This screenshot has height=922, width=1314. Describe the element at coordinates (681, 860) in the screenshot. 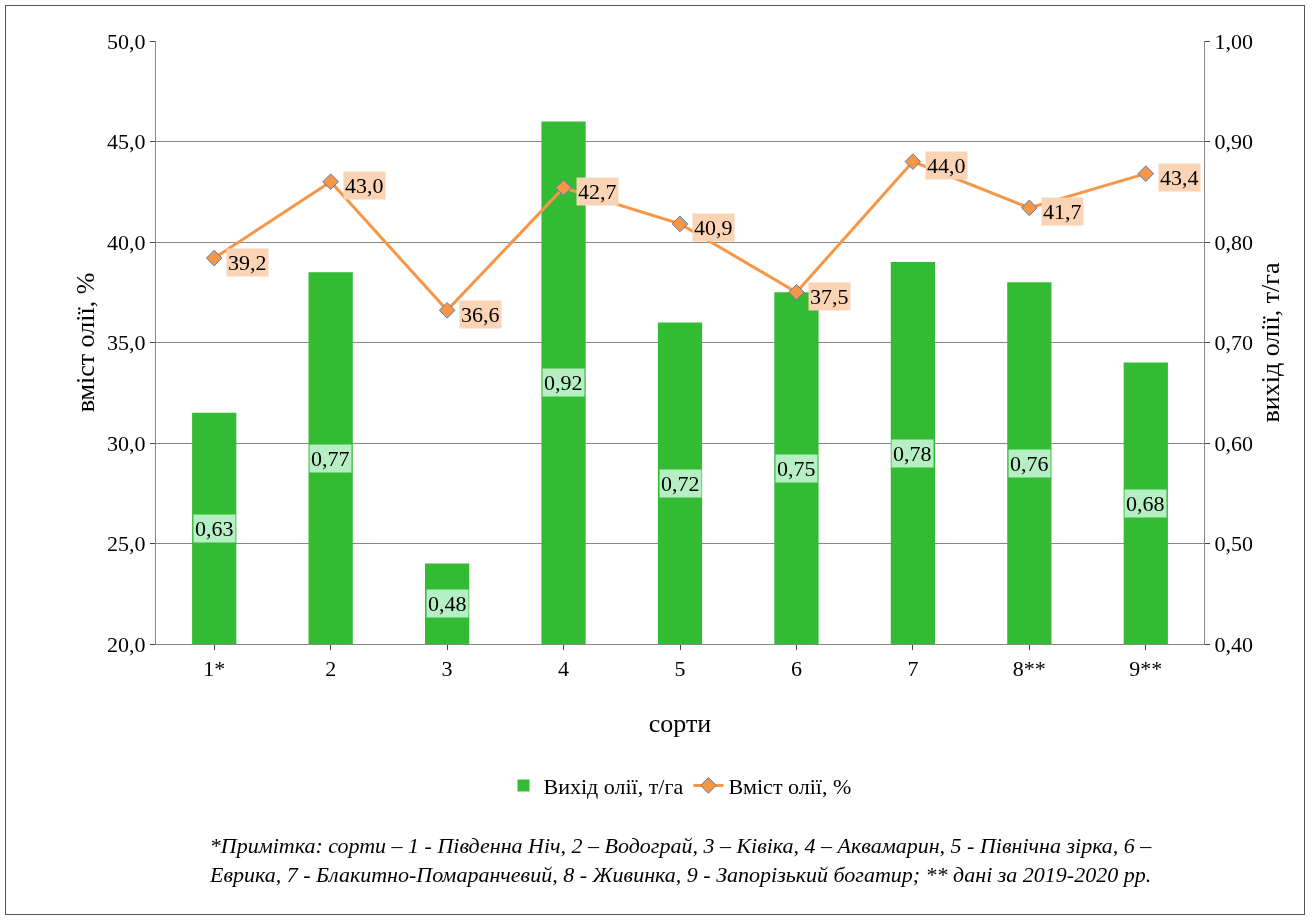

I see `text: *Примітка: сорти – 1 - Південна Ніч, 2 – Водограй, 3 – Ківіка, 4 – Аквамарин, 5 - Північна зірка, 6 – Еврика, 7 - Блакитно-Помаранчевий, 8 - Живинка, 9 - Запорізький богатир; ** дані за 2019-2020 рр.` at that location.